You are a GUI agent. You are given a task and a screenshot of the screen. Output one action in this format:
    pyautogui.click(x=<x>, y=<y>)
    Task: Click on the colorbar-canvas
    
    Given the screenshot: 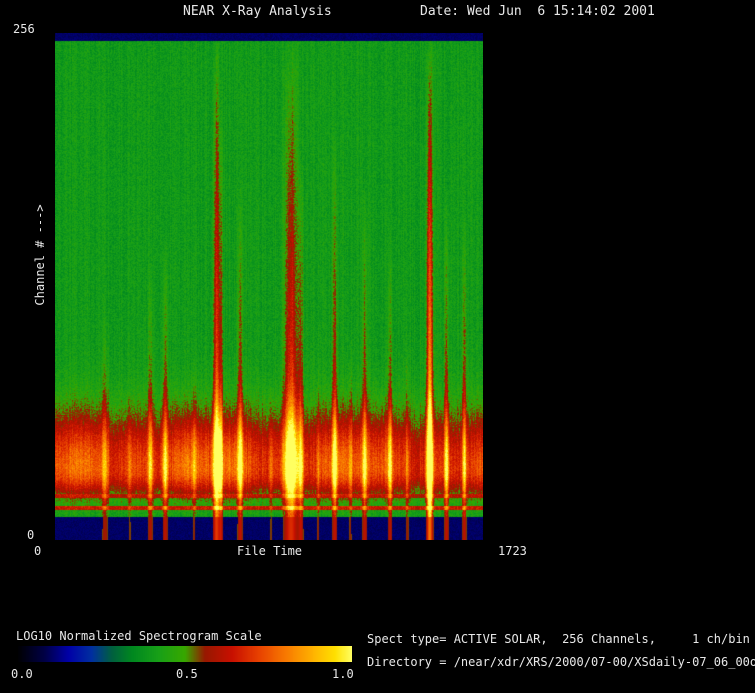 What is the action you would take?
    pyautogui.click(x=185, y=654)
    